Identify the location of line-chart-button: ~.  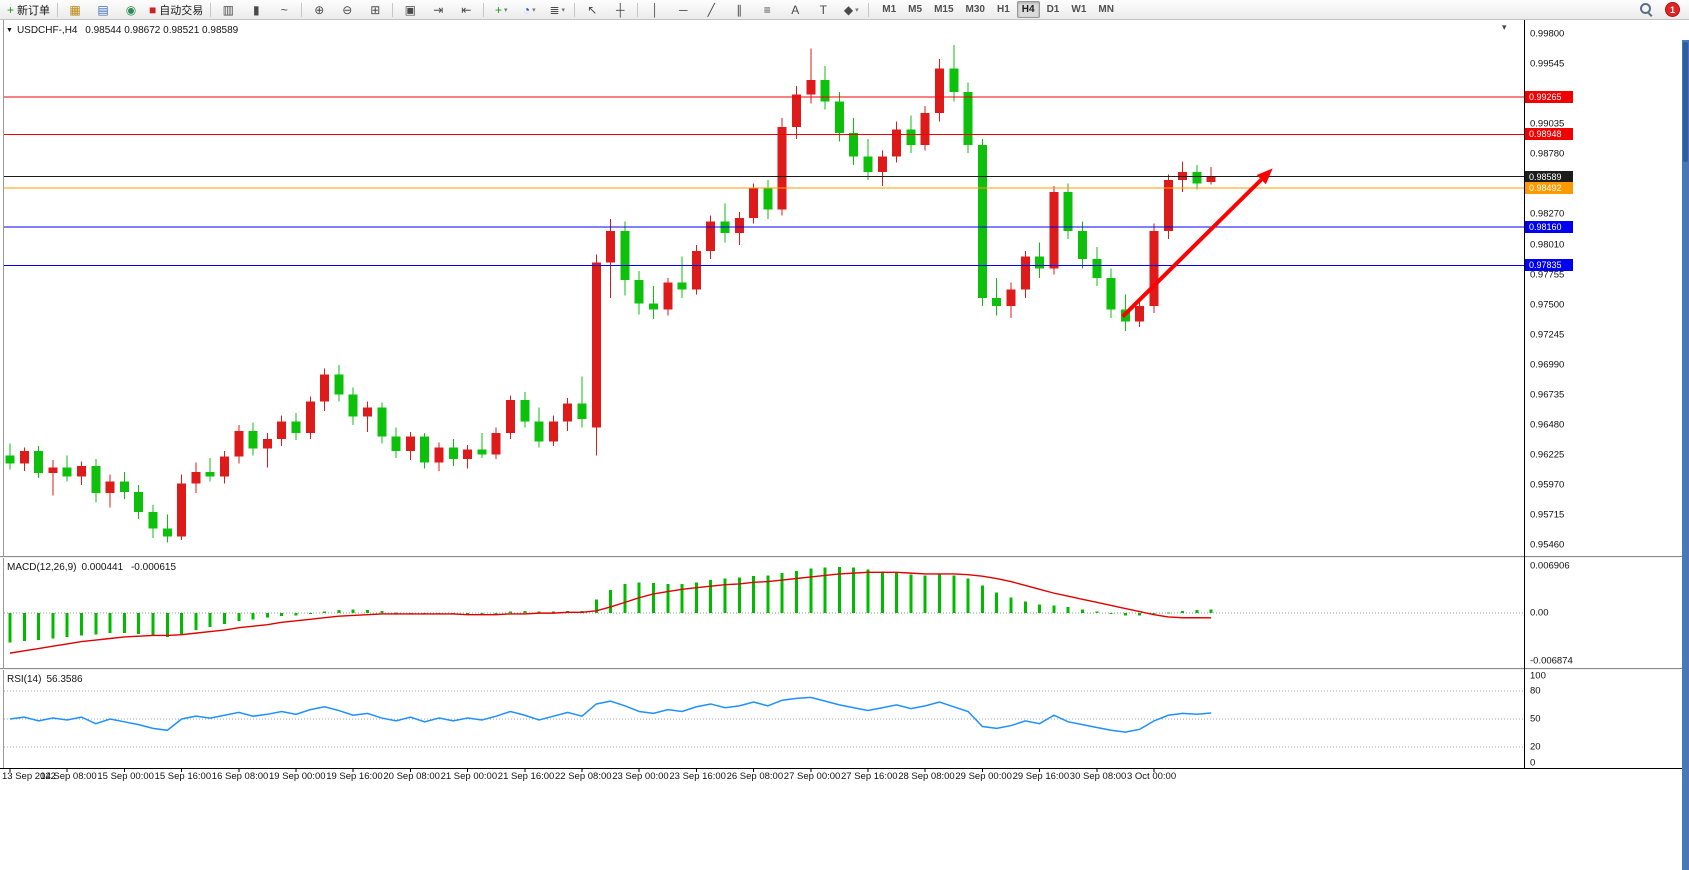
(284, 10).